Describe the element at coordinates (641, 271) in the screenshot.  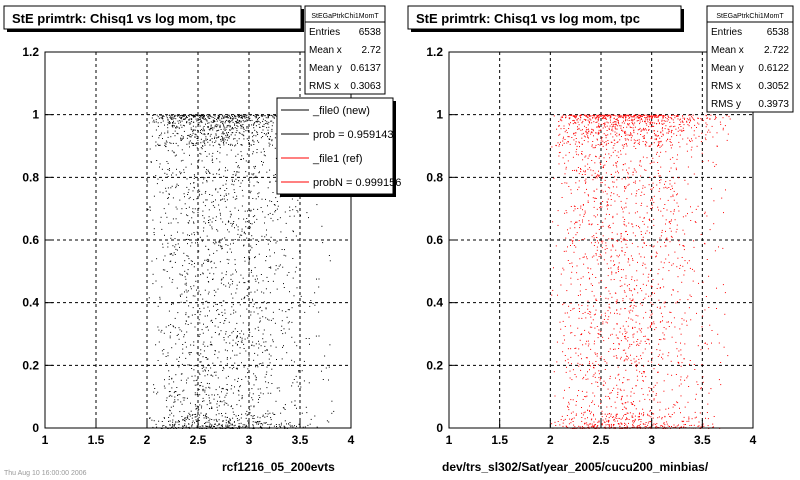
I see `scatter-points` at that location.